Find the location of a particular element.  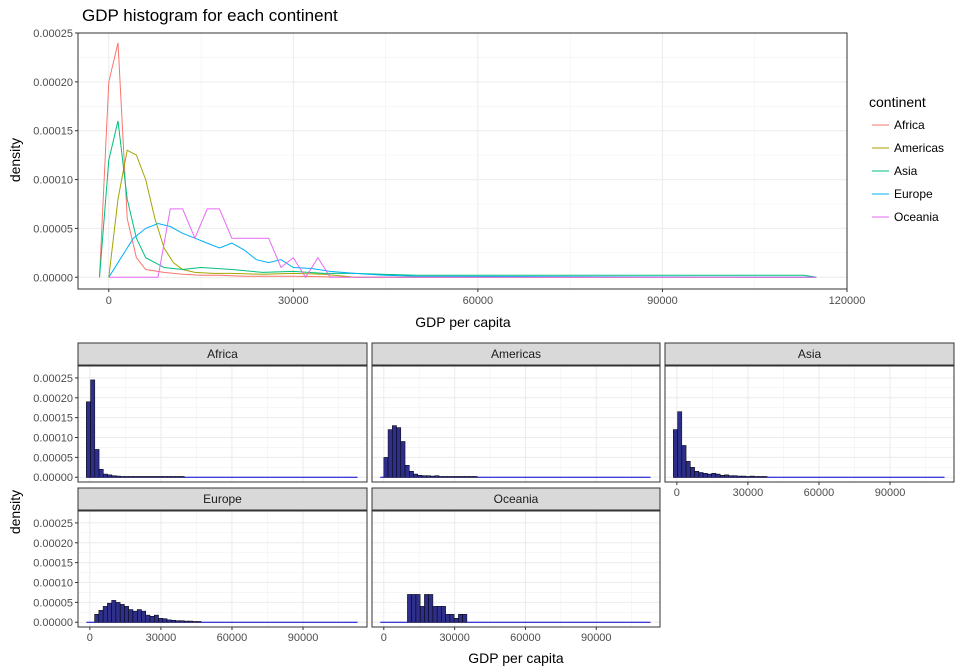

top-x-tick-label: 120000 is located at coordinates (847, 301).